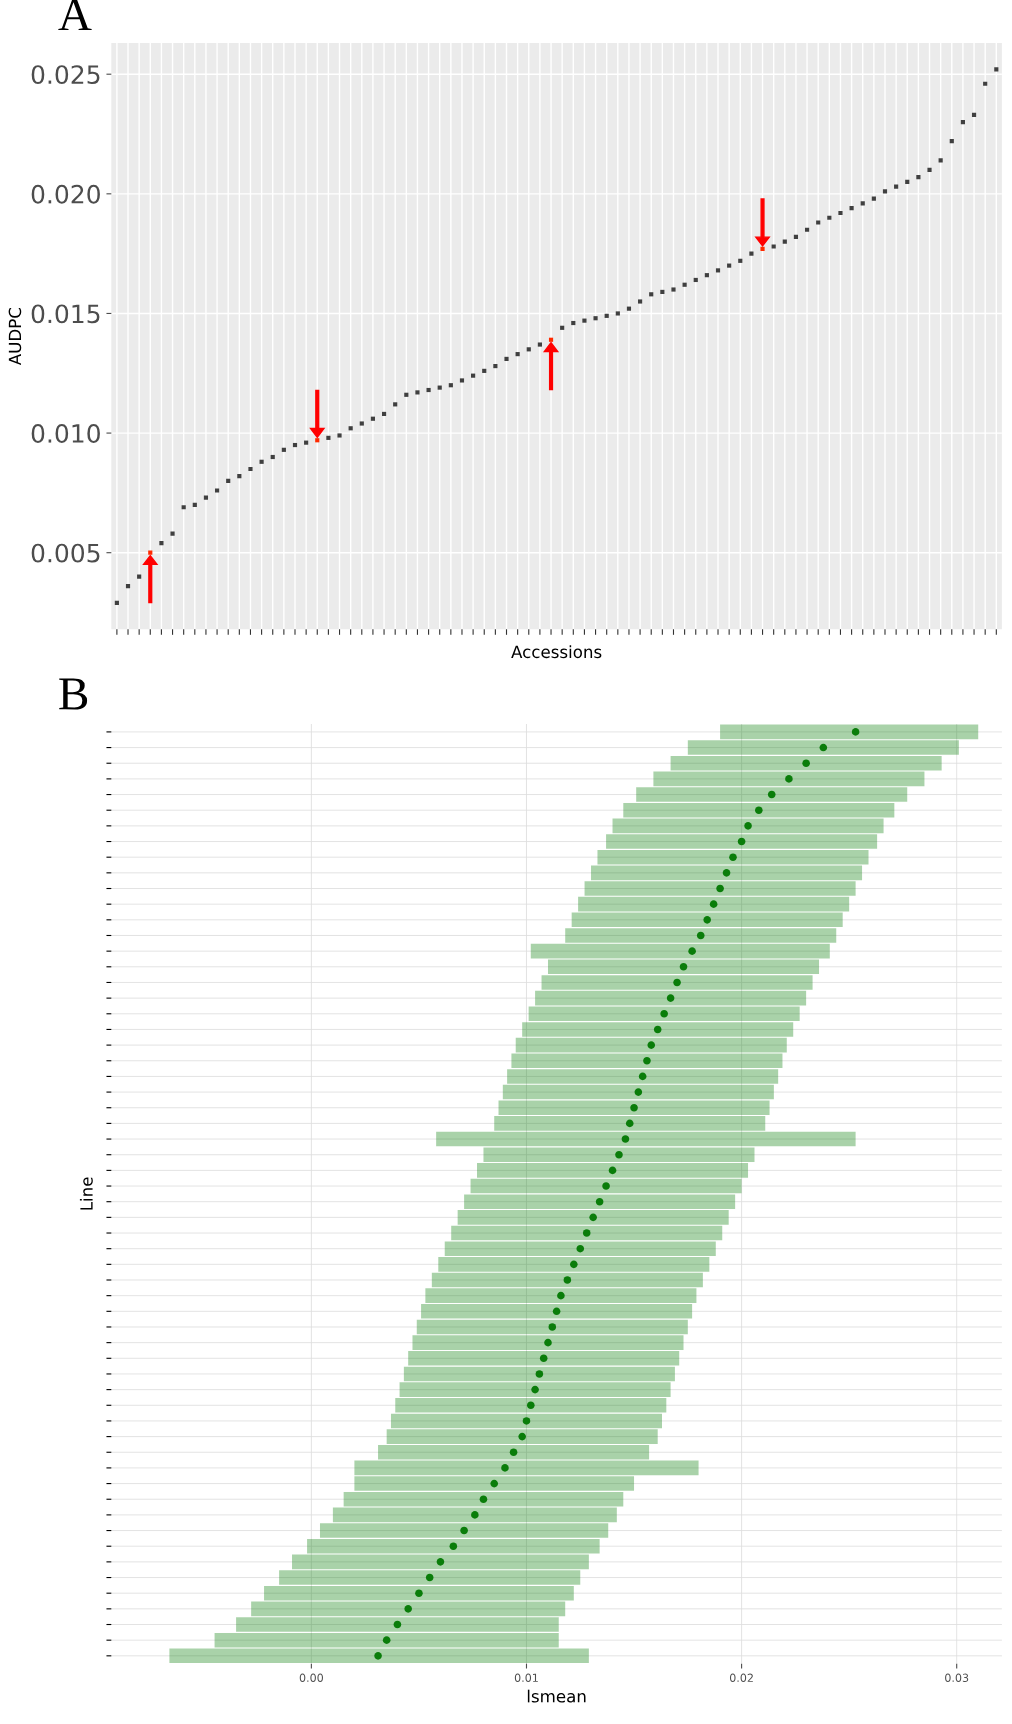 The width and height of the screenshot is (1012, 1724). What do you see at coordinates (957, 1677) in the screenshot?
I see `x-tick-label: 0.03` at bounding box center [957, 1677].